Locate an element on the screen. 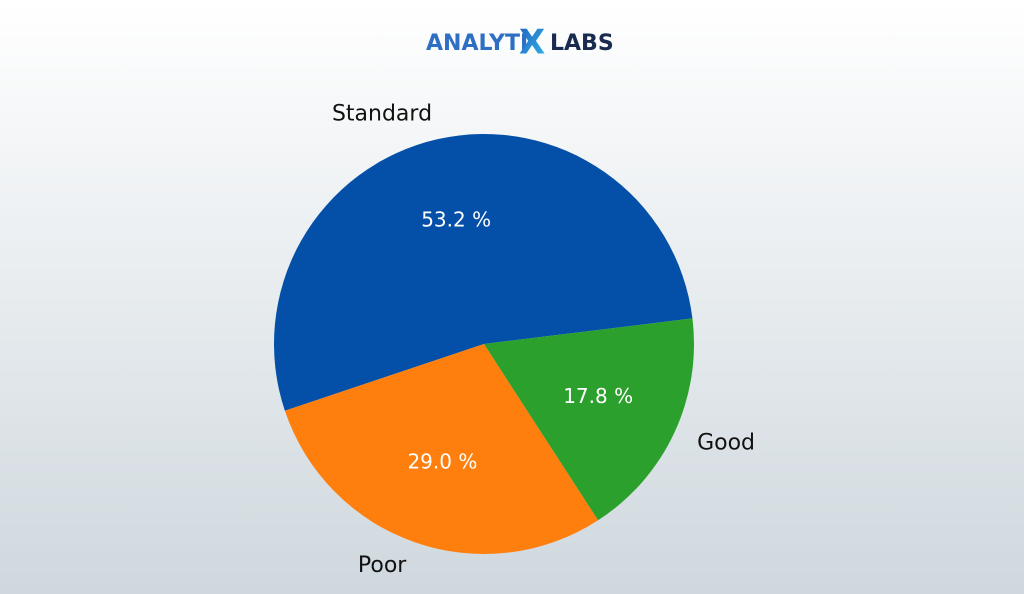  logo: ANALYTI X LABS is located at coordinates (520, 43).